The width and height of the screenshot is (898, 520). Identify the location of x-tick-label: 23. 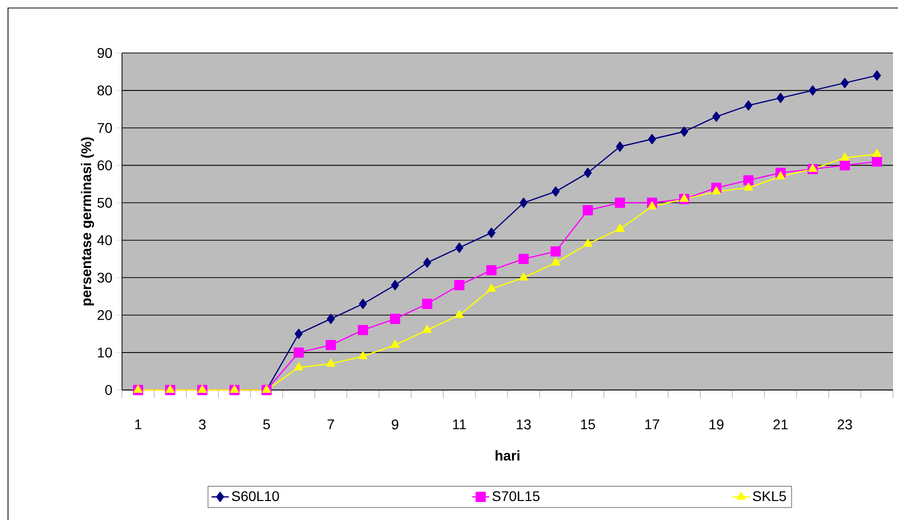
(845, 425).